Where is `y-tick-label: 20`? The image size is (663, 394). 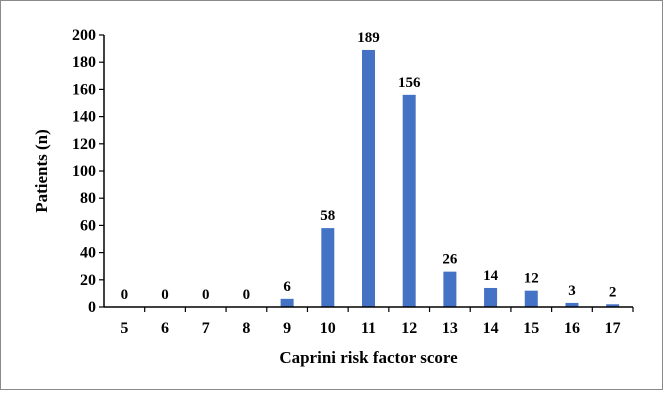
y-tick-label: 20 is located at coordinates (88, 280).